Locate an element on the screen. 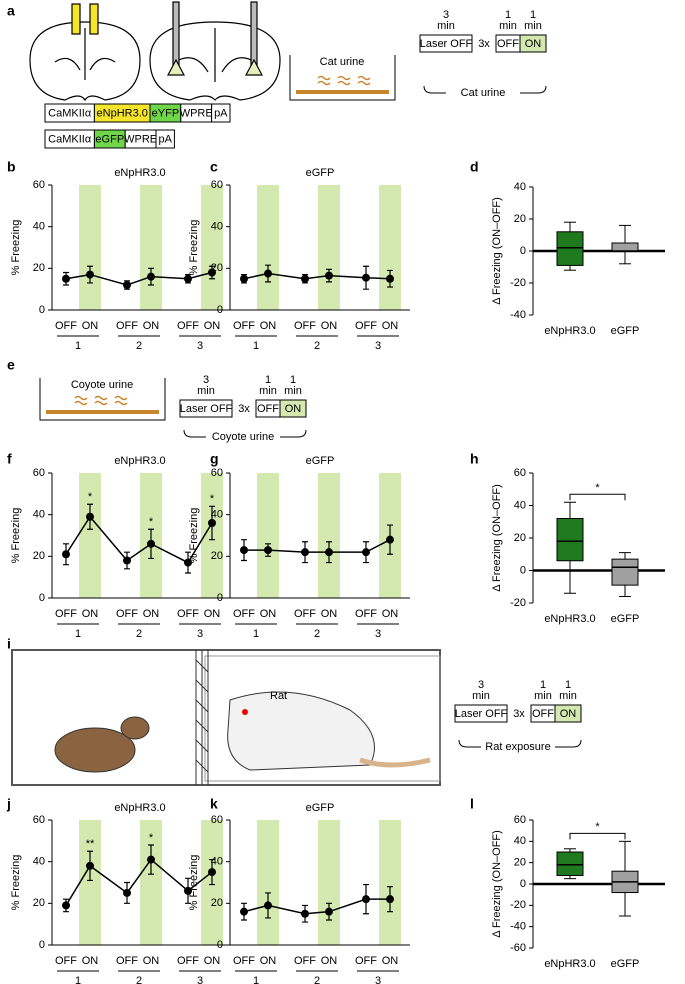 Image resolution: width=685 pixels, height=984 pixels. stimulus-label: Coyote urine is located at coordinates (243, 437).